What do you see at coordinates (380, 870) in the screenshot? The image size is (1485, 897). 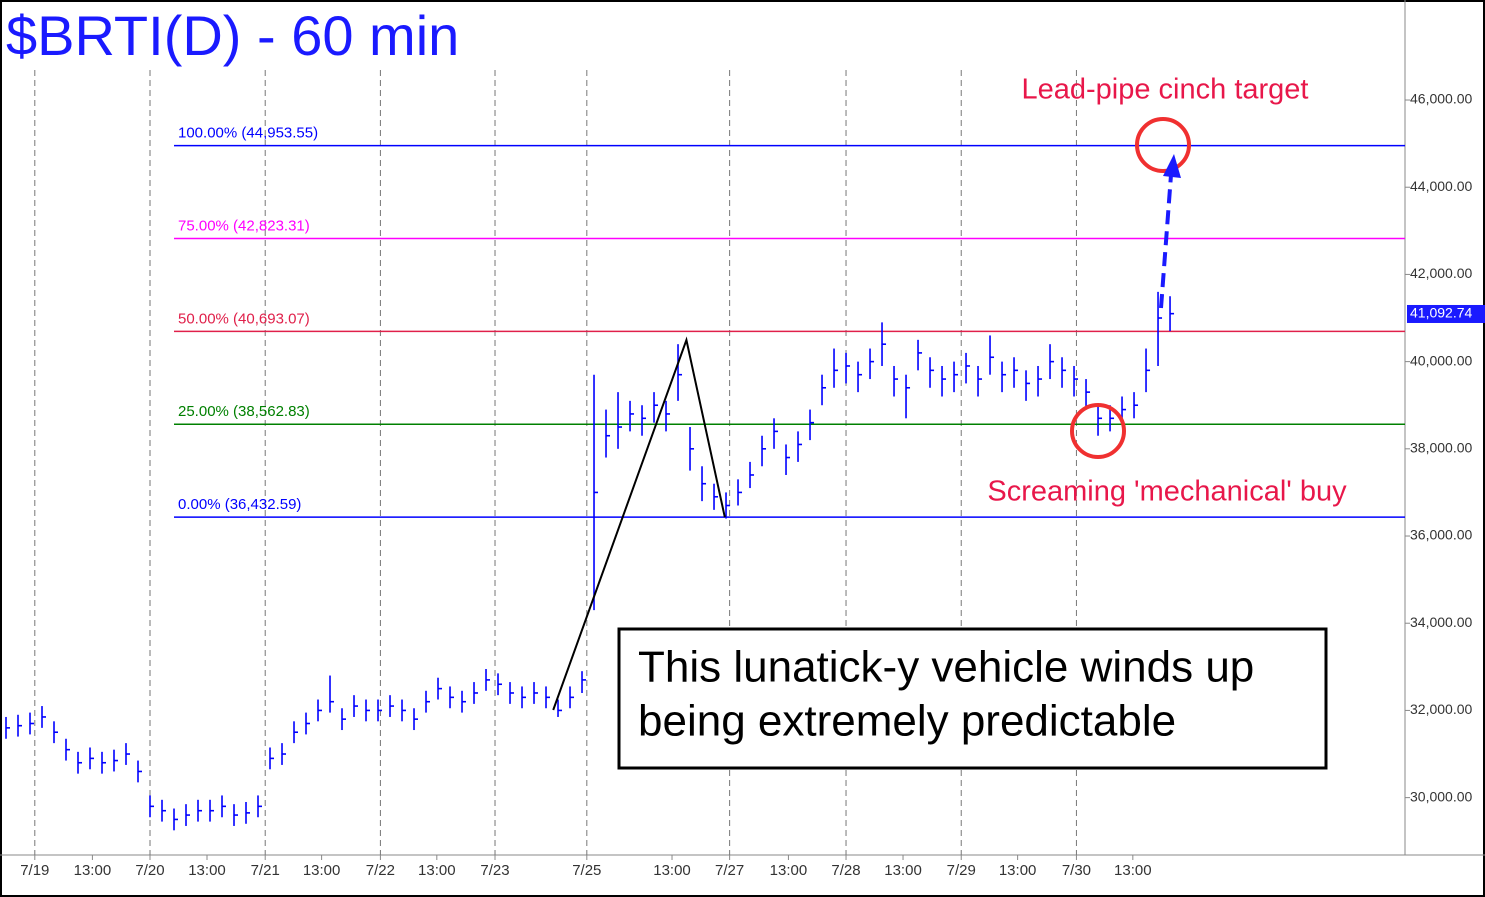 I see `x-tick-label: 7/22` at bounding box center [380, 870].